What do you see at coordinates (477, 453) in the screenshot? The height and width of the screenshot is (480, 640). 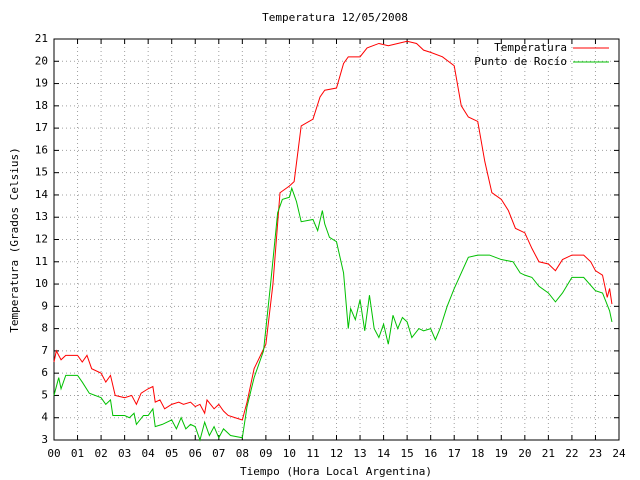 I see `x-tick-label: 18` at bounding box center [477, 453].